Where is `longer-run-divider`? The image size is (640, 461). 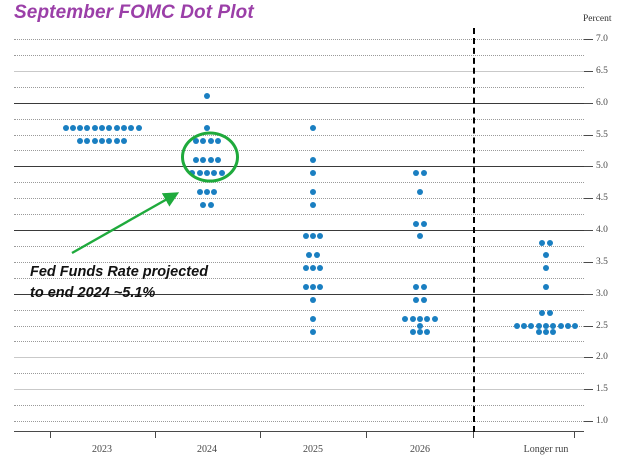
longer-run-divider is located at coordinates (474, 230).